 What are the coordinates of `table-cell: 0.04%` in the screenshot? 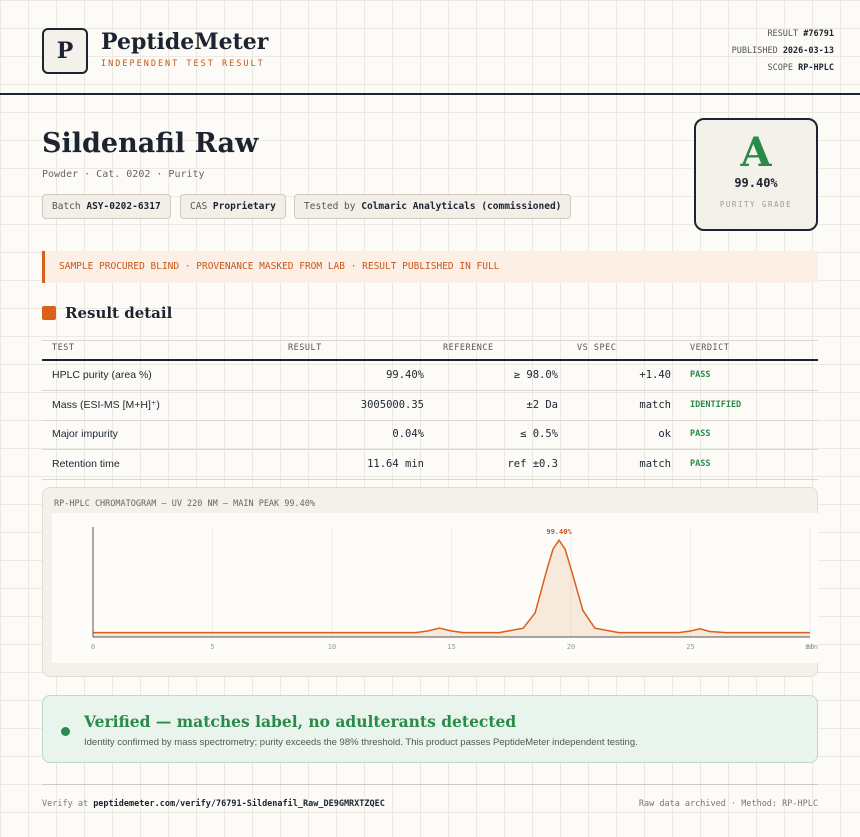 It's located at (408, 434).